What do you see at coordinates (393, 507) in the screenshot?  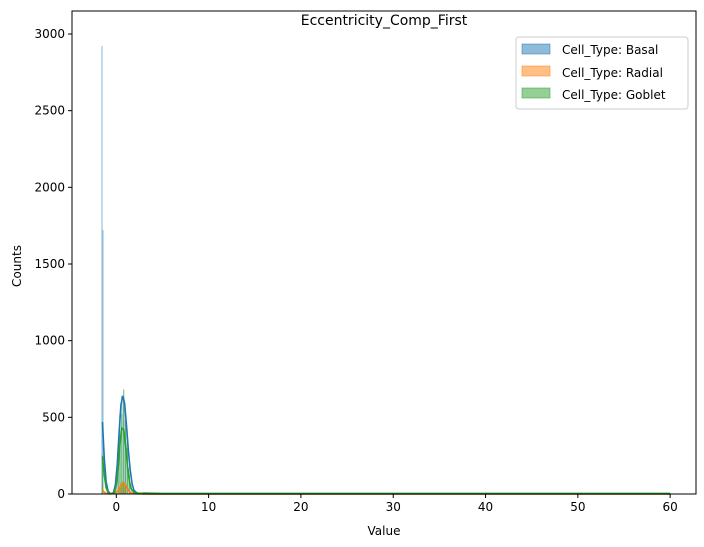 I see `x-tick-label: 30` at bounding box center [393, 507].